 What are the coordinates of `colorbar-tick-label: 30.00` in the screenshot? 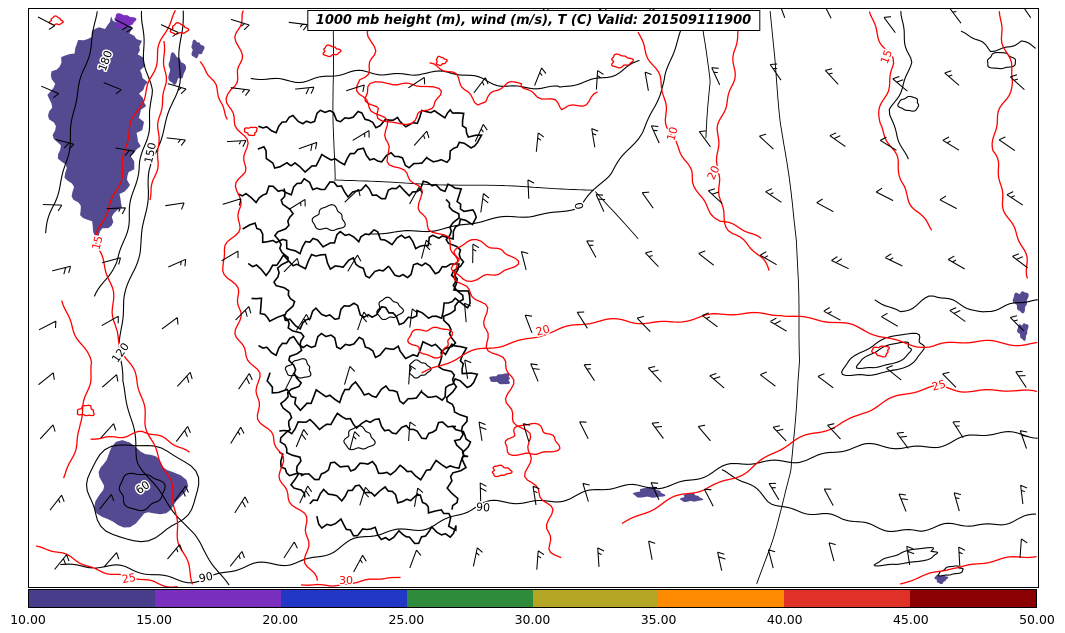 It's located at (532, 619).